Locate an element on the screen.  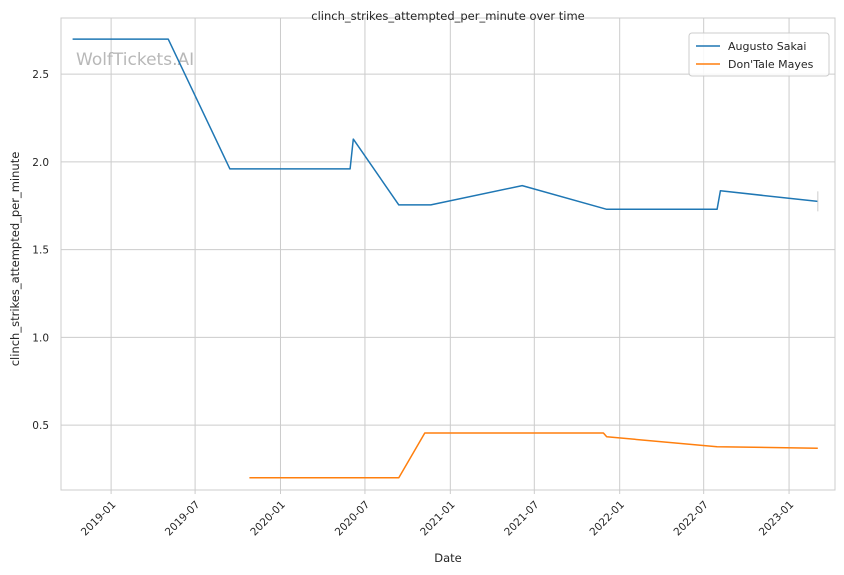
legend-box is located at coordinates (759, 54).